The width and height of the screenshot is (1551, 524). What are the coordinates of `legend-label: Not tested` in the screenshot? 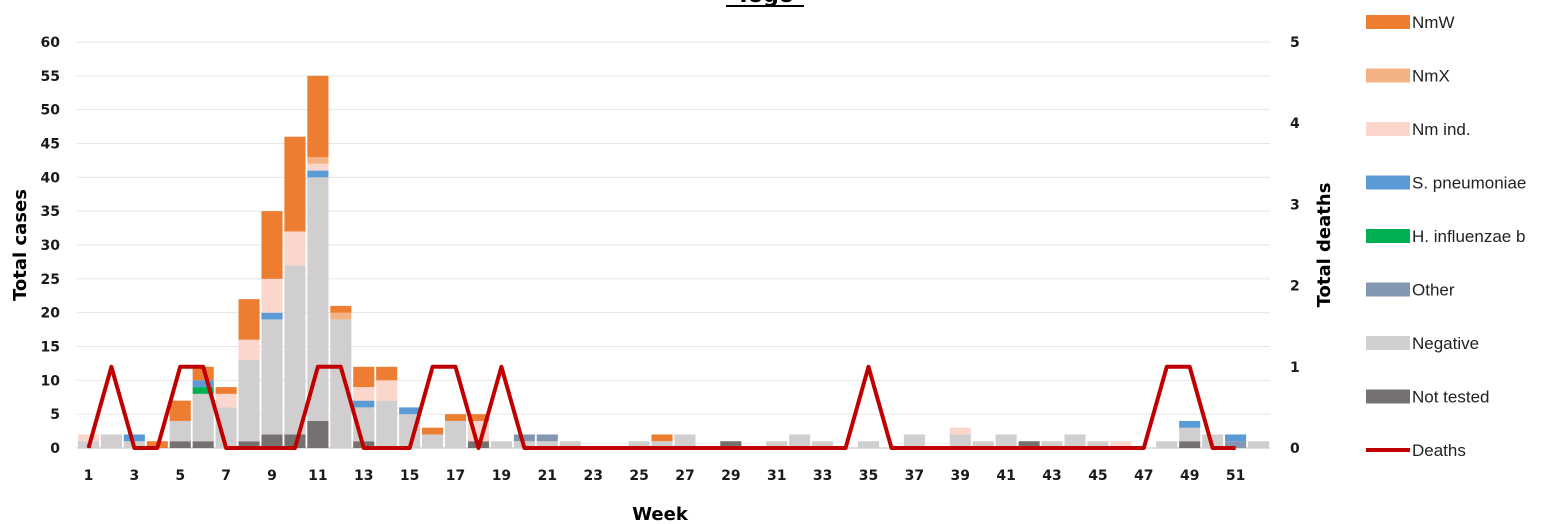 It's located at (1451, 397).